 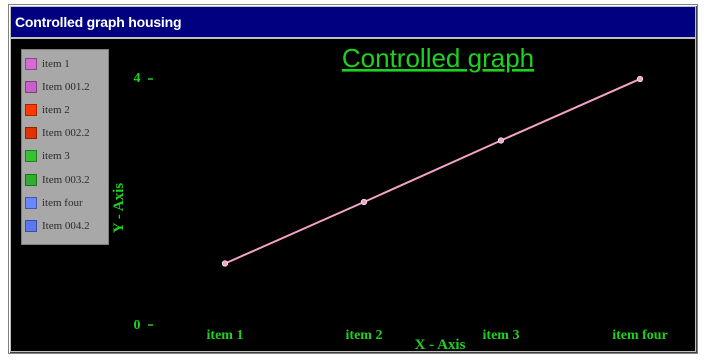 I want to click on legend-item: item 1, so click(x=65, y=63).